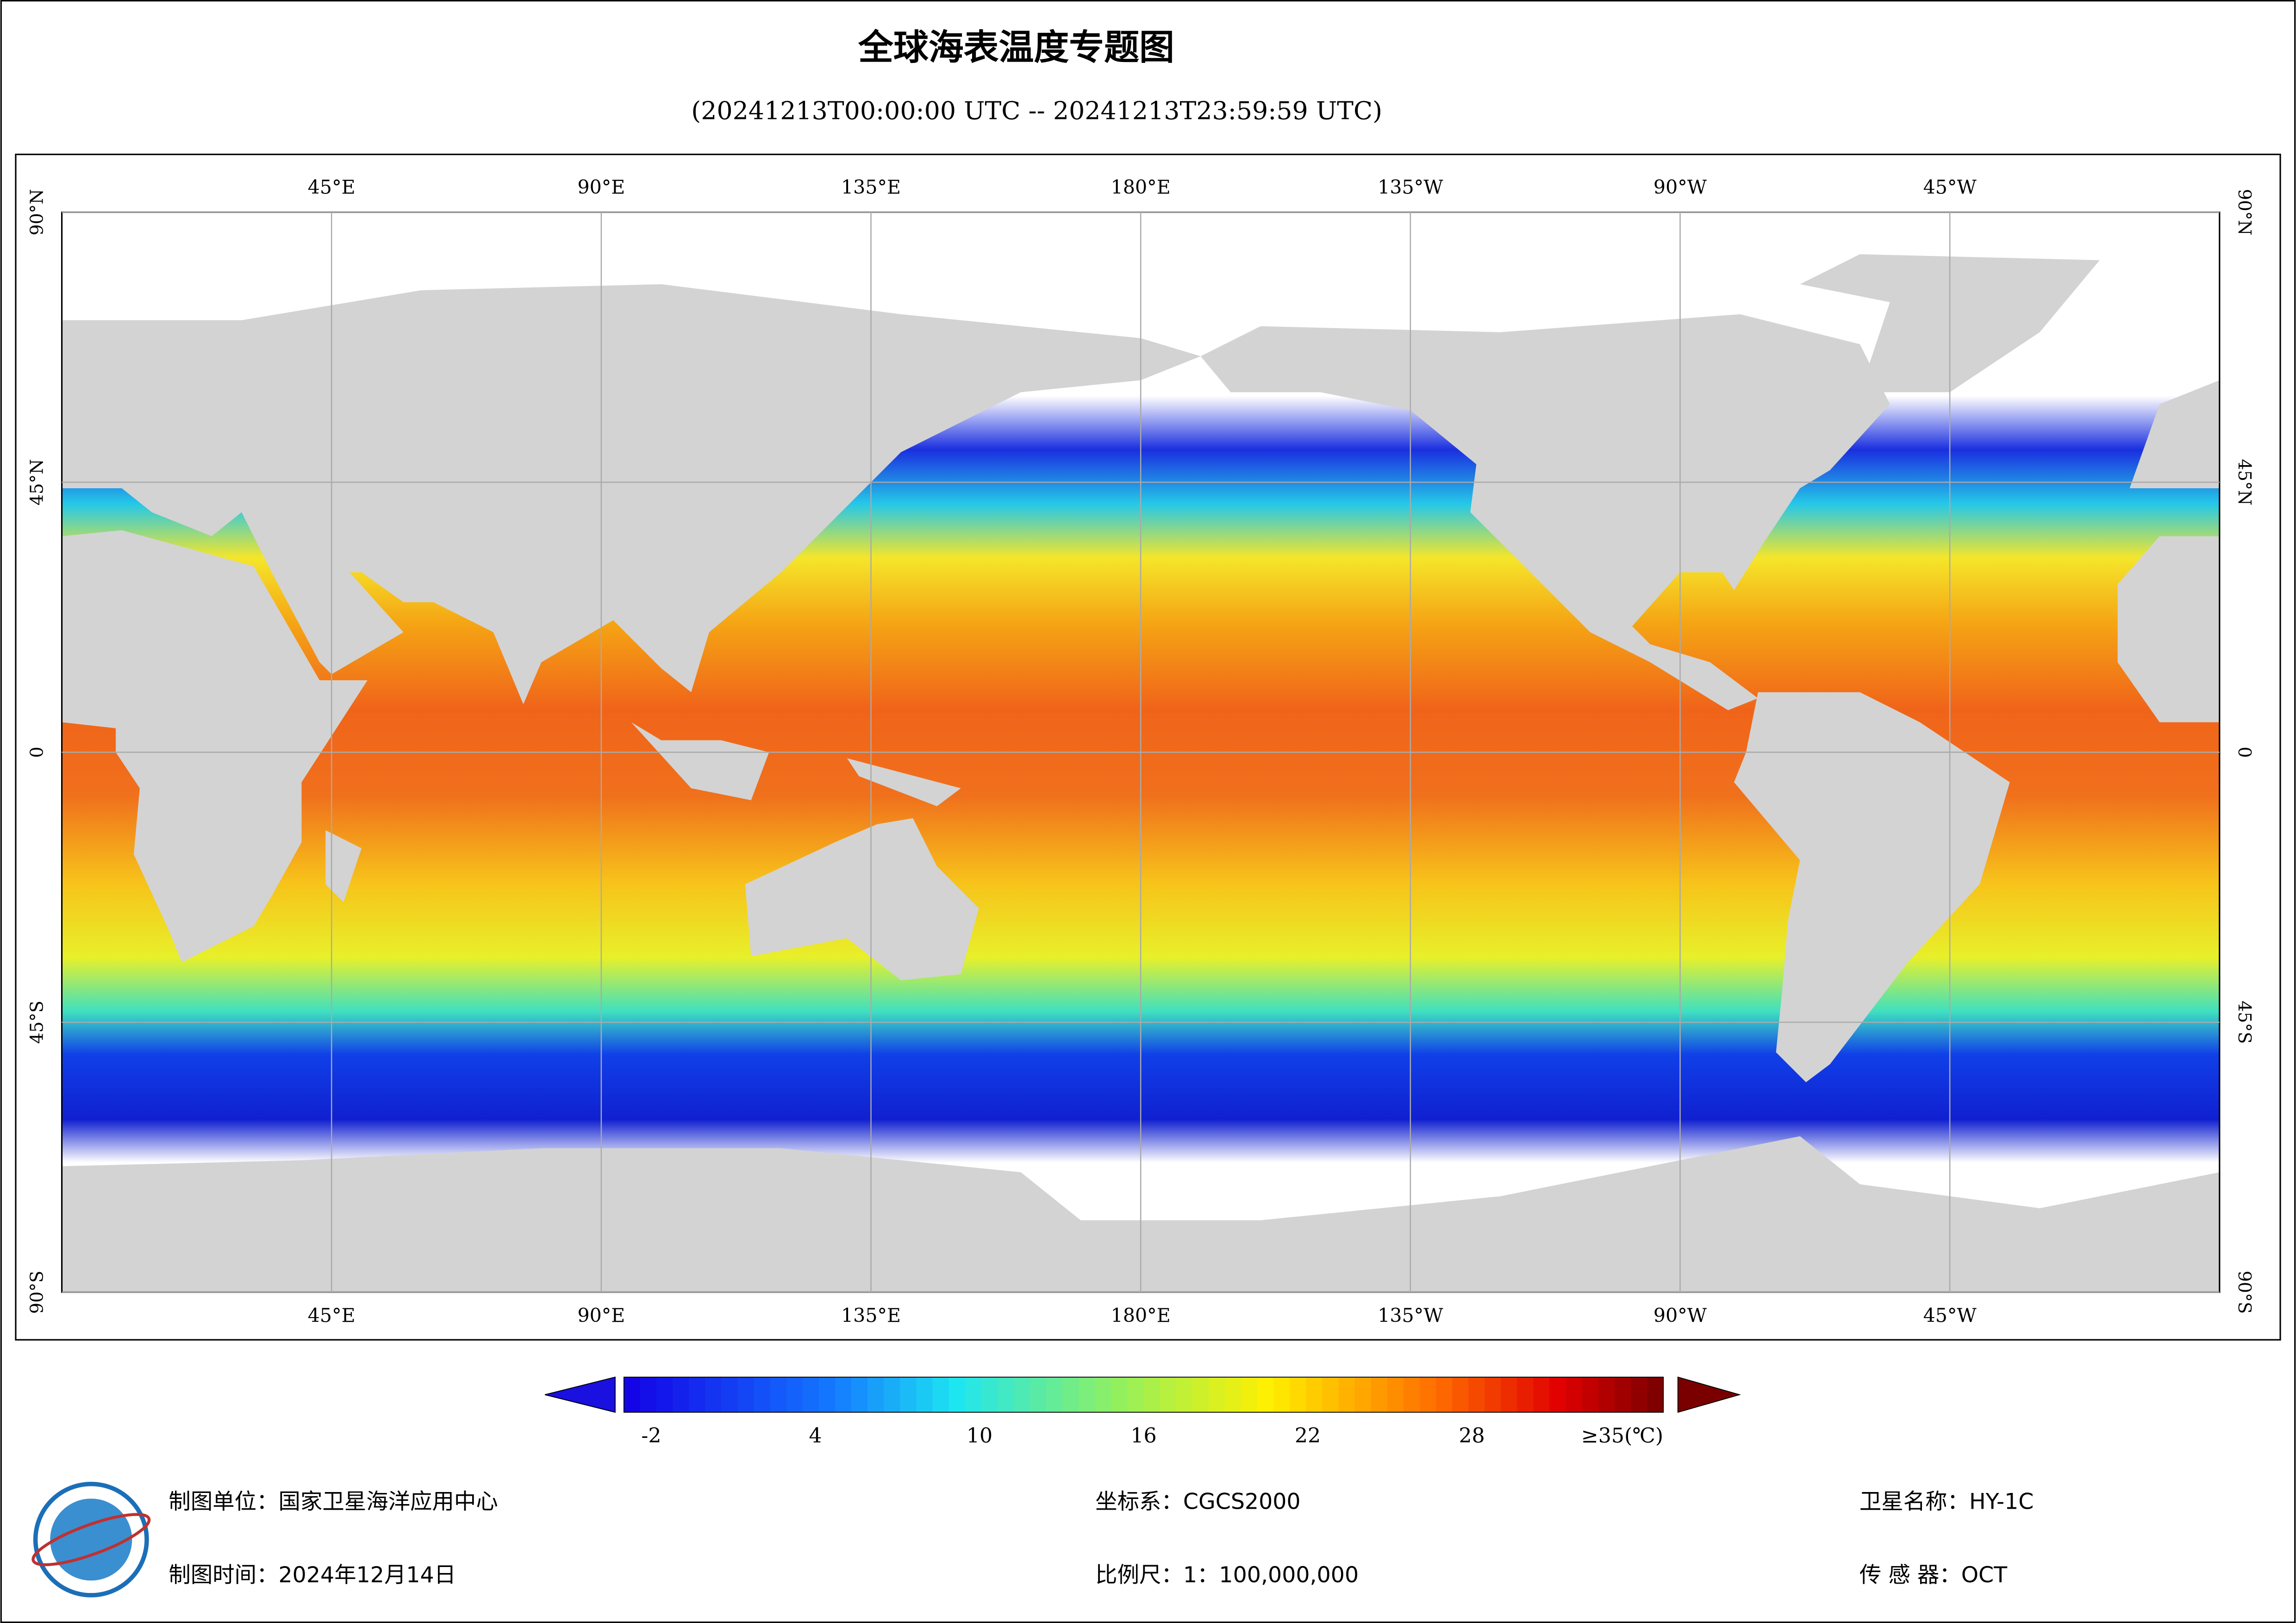 The image size is (2296, 1623). What do you see at coordinates (1472, 1436) in the screenshot?
I see `colorbar-tick-label: 28` at bounding box center [1472, 1436].